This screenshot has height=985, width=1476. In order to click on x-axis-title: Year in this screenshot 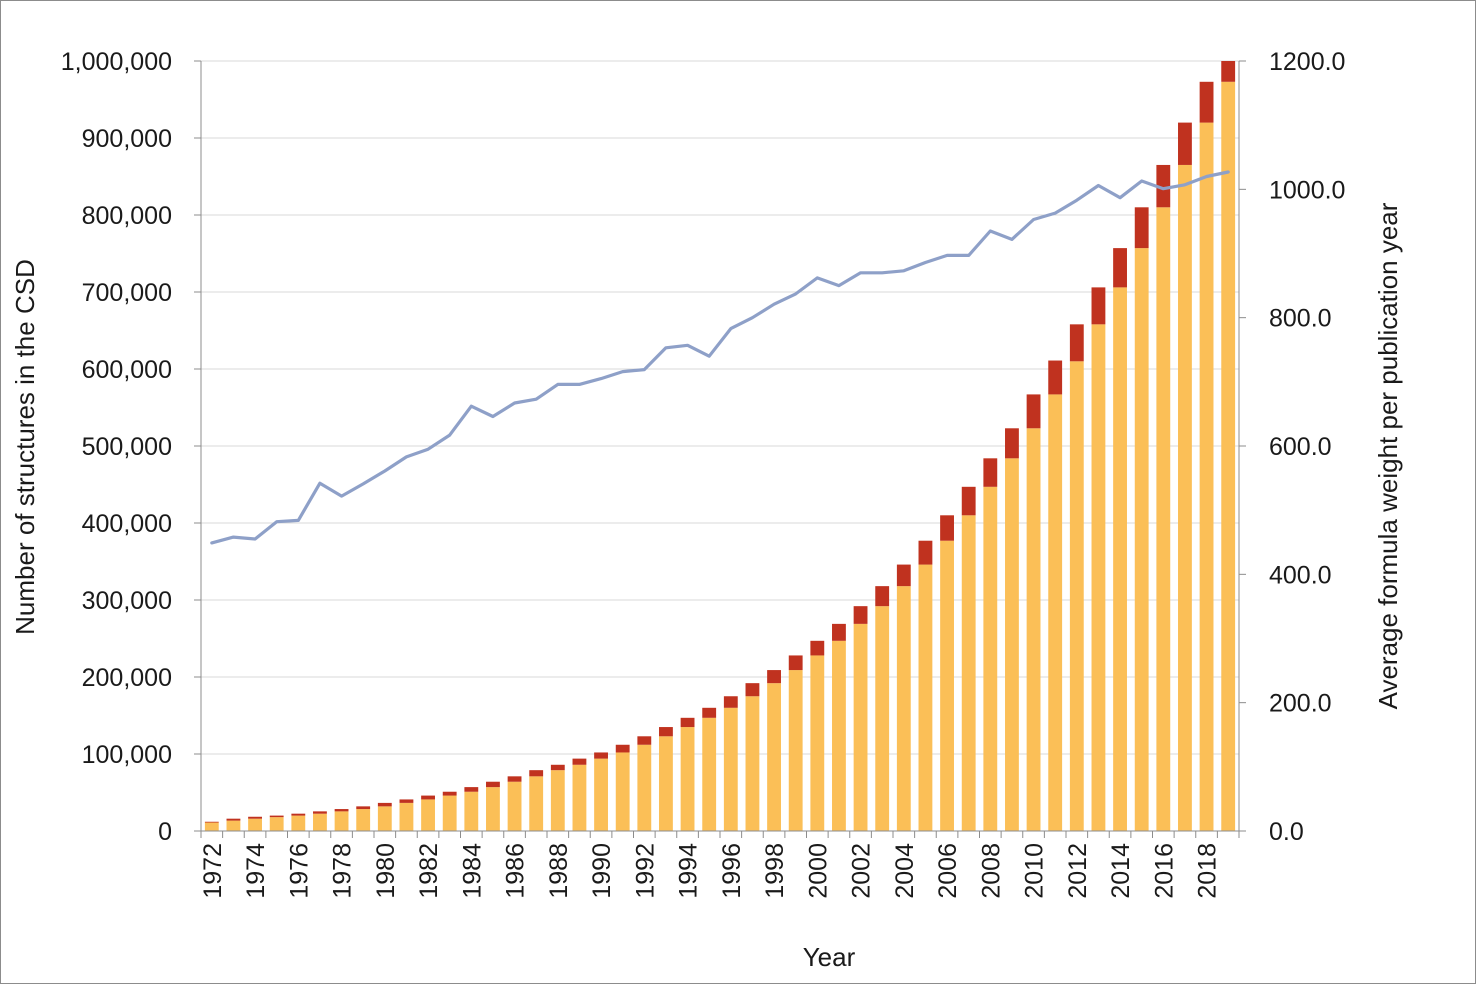, I will do `click(829, 957)`.